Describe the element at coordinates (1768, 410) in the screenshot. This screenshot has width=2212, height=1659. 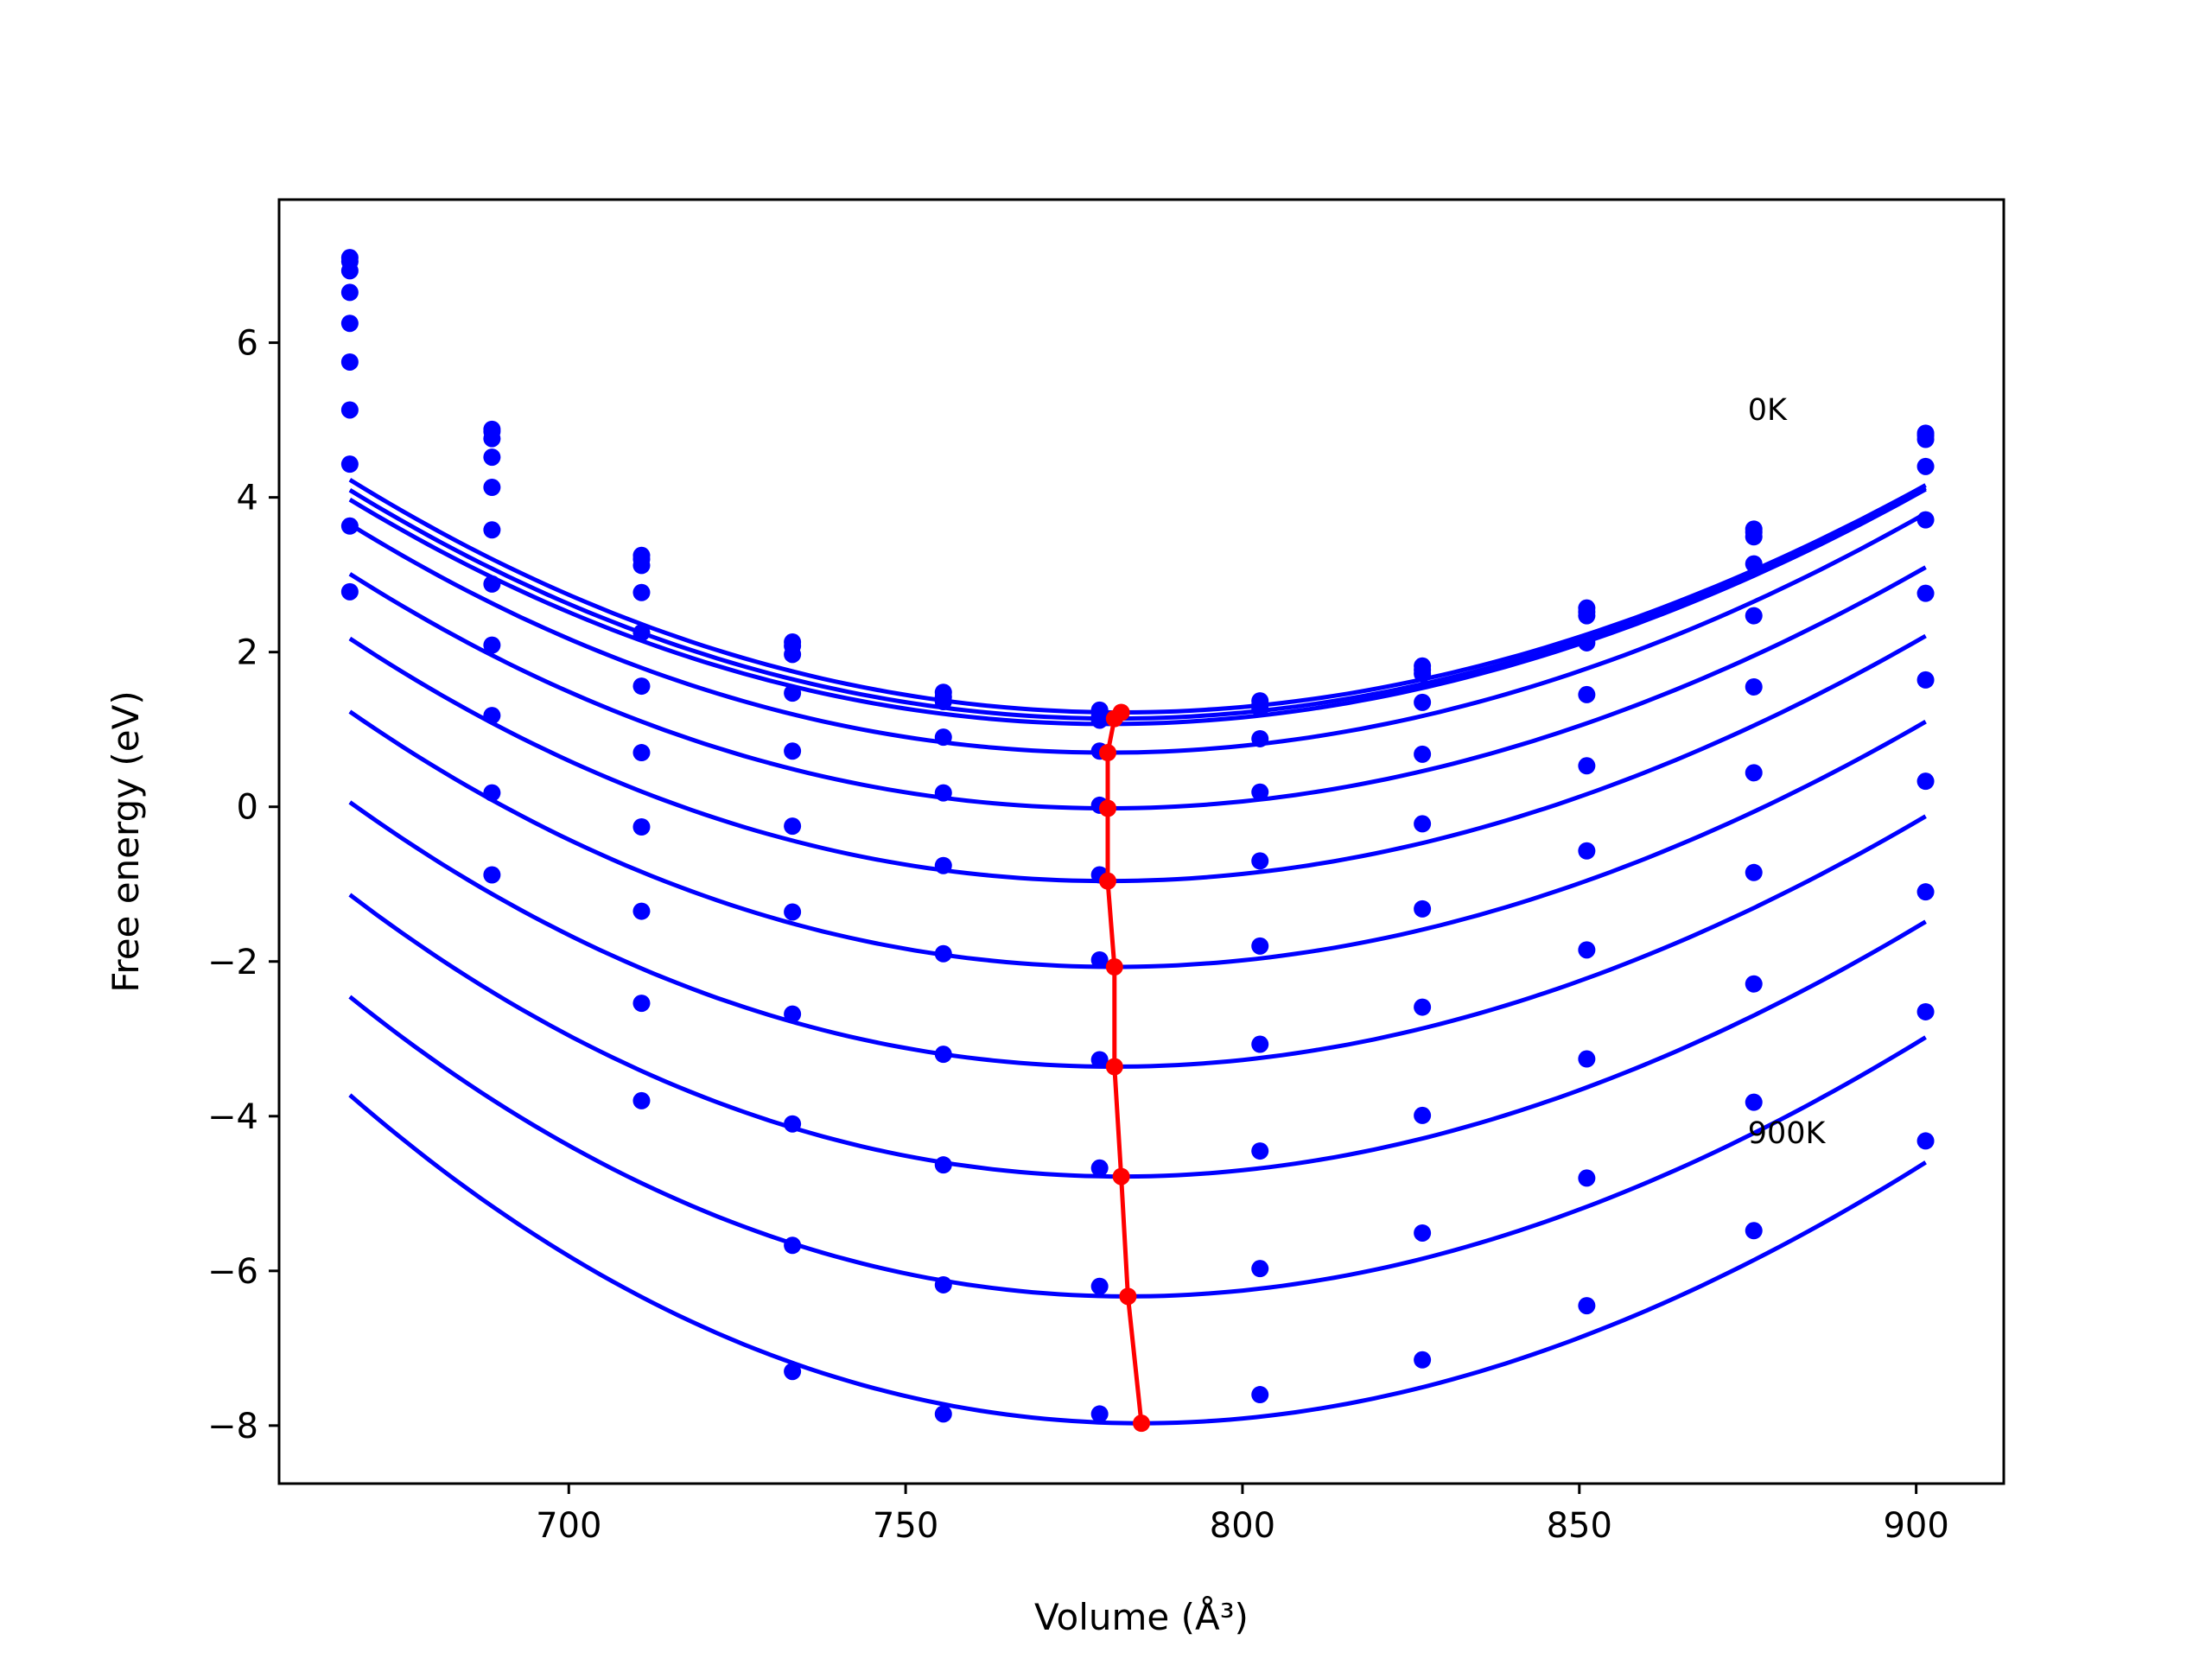
I see `annotation-0: 0K` at that location.